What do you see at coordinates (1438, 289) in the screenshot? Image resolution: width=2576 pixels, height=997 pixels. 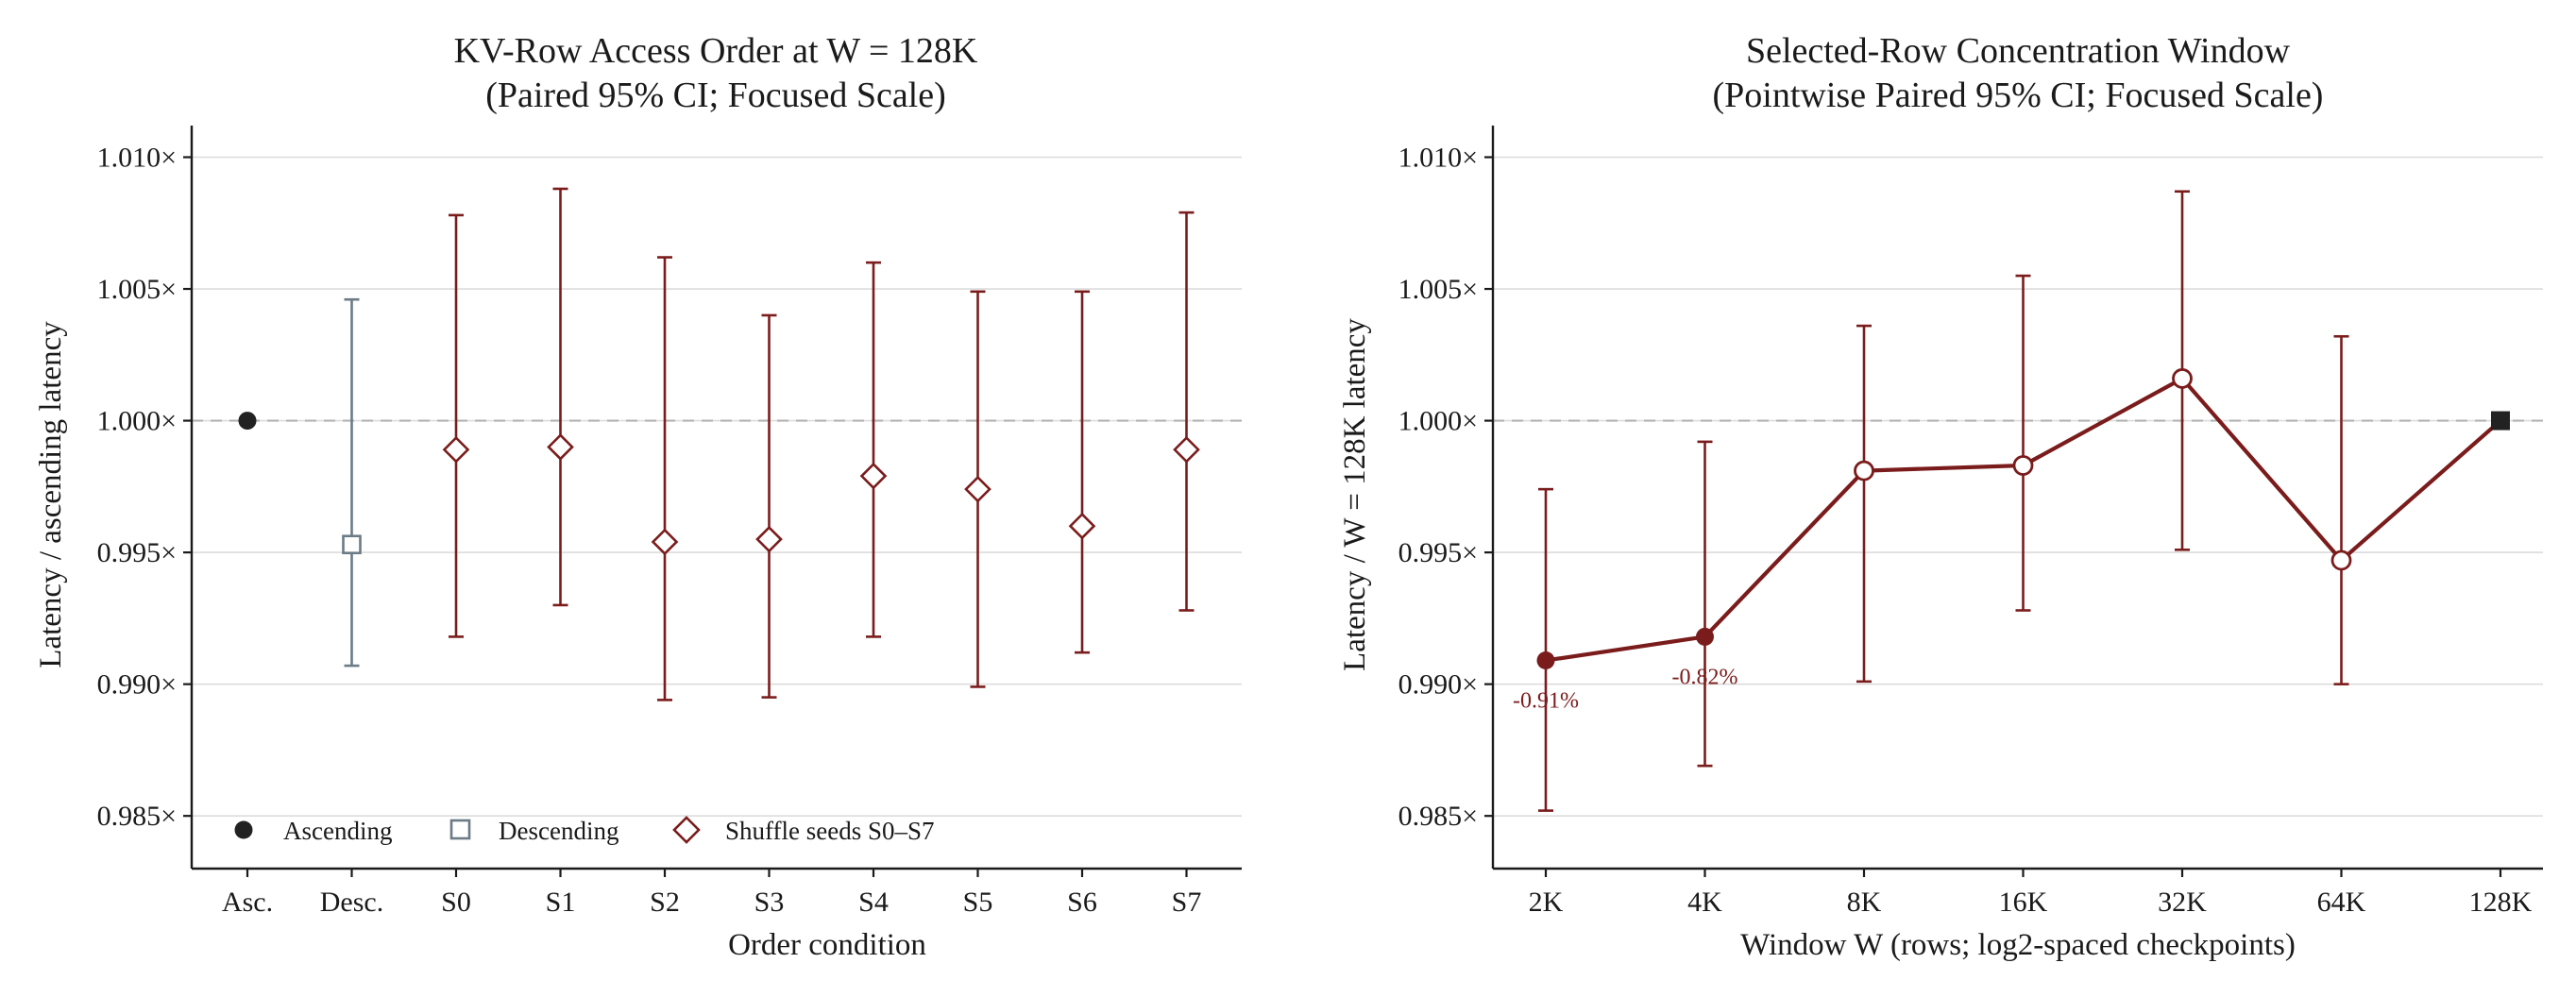 I see `right-y-tick-label-4: 1.005×` at bounding box center [1438, 289].